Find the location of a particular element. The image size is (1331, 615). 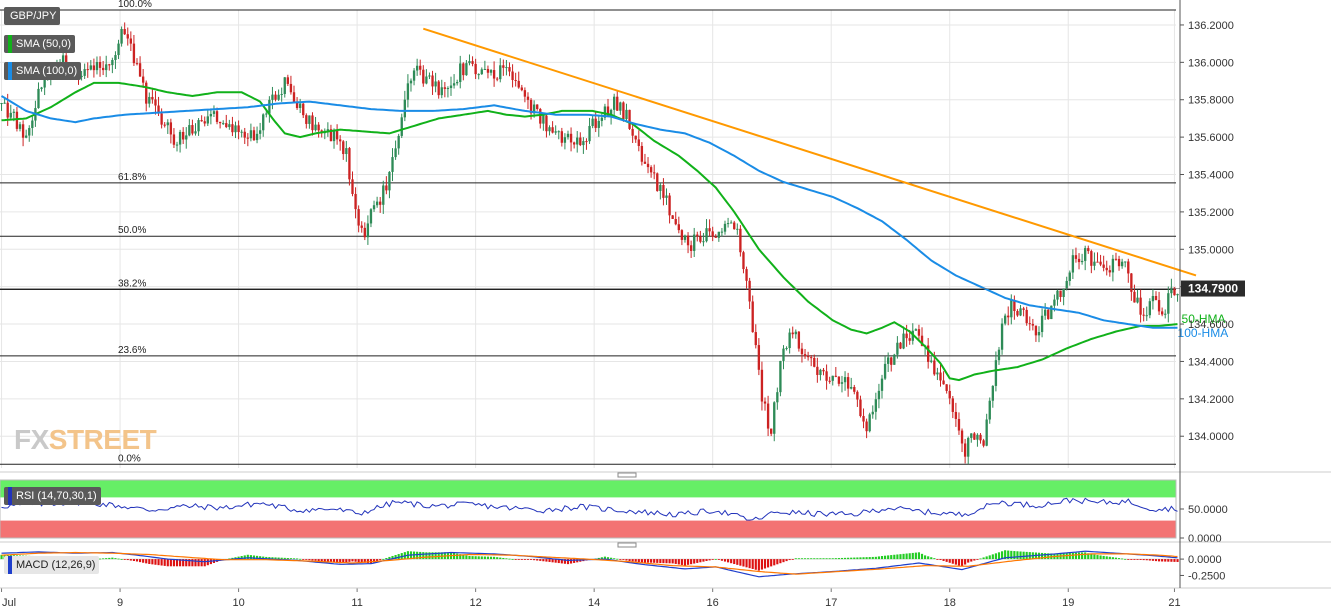

rsi-label: RSI (14,70,30,1) is located at coordinates (52, 496).